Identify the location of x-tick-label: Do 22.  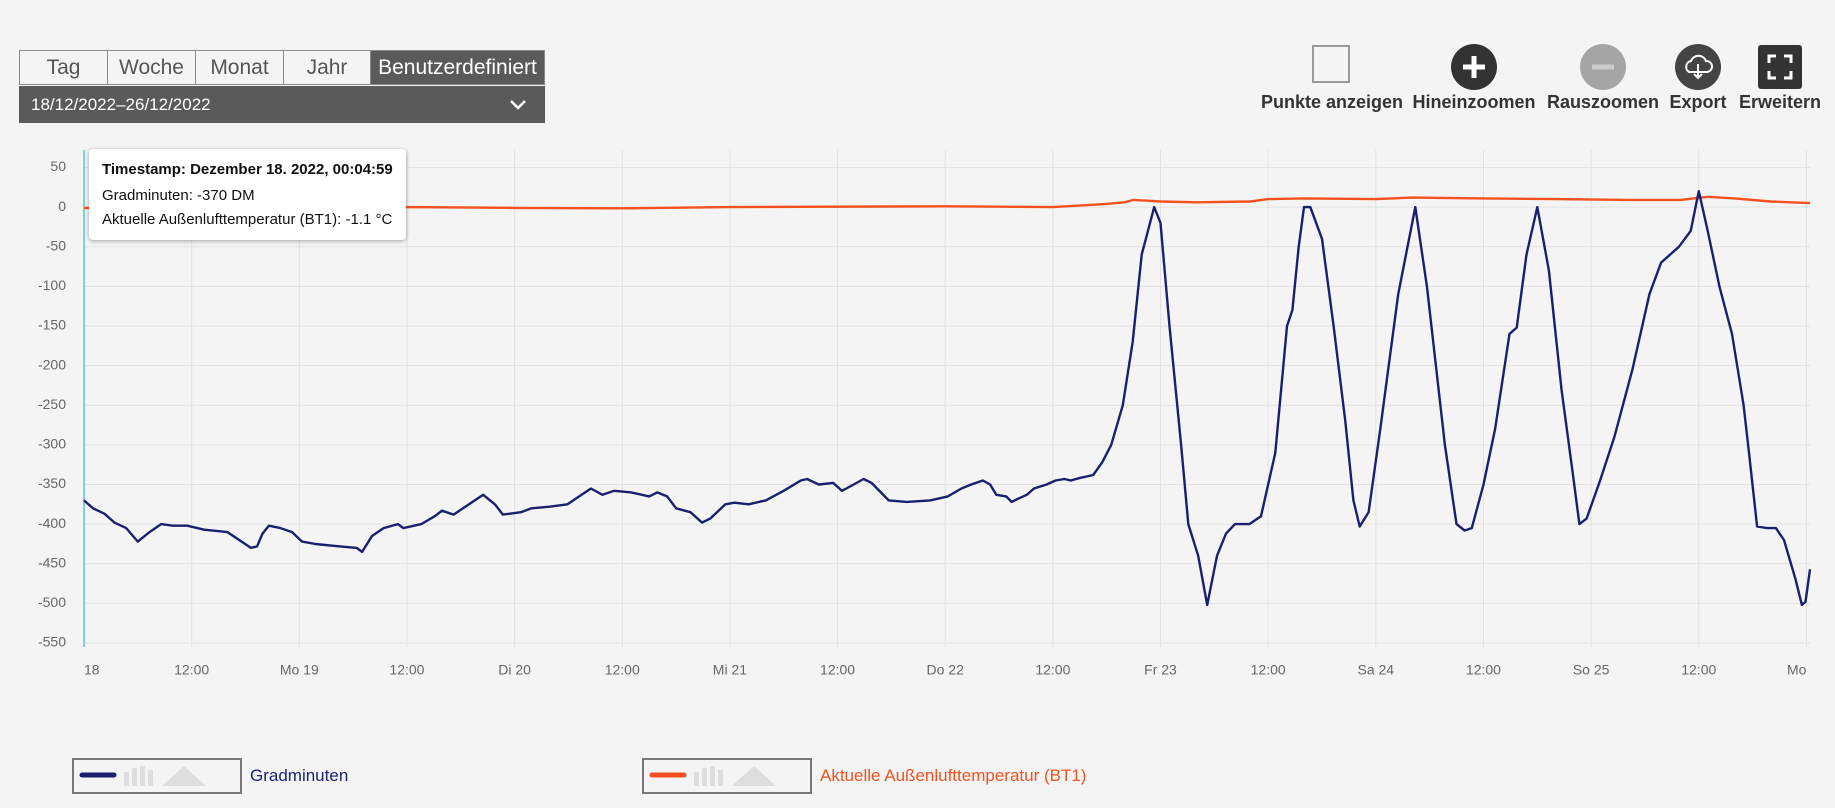
(946, 670).